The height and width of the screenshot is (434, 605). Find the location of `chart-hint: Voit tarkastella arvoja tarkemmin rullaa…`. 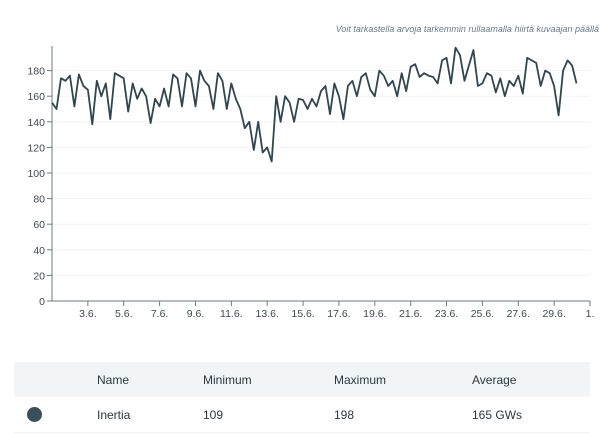

chart-hint: Voit tarkastella arvoja tarkemmin rullaa… is located at coordinates (467, 29).